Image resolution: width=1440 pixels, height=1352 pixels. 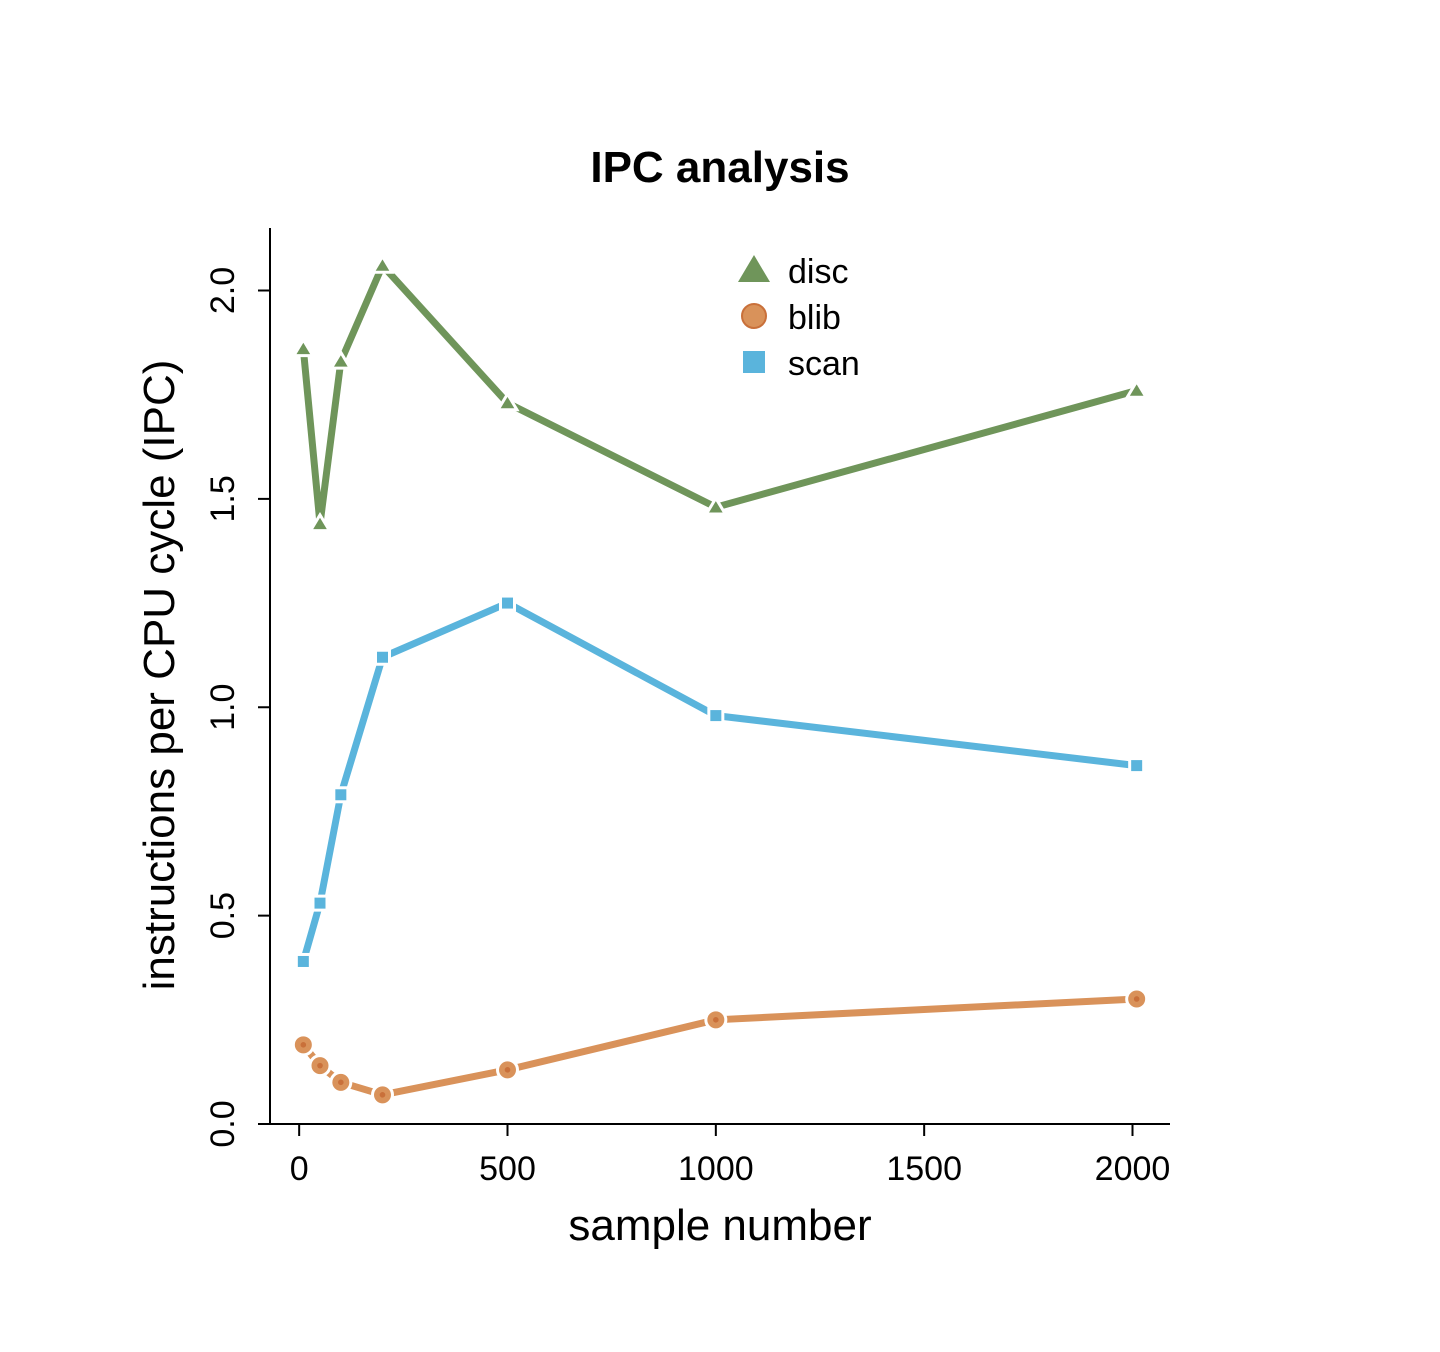 What do you see at coordinates (716, 1169) in the screenshot?
I see `x-tick-label: 1000` at bounding box center [716, 1169].